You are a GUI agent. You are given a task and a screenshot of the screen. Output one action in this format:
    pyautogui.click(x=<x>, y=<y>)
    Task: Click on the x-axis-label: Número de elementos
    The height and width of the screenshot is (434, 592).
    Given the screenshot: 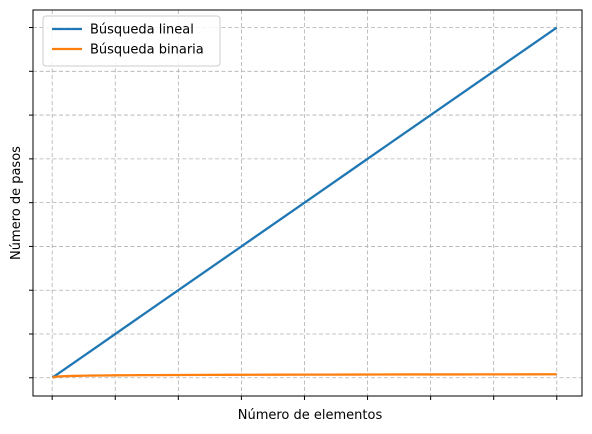 What is the action you would take?
    pyautogui.click(x=310, y=415)
    